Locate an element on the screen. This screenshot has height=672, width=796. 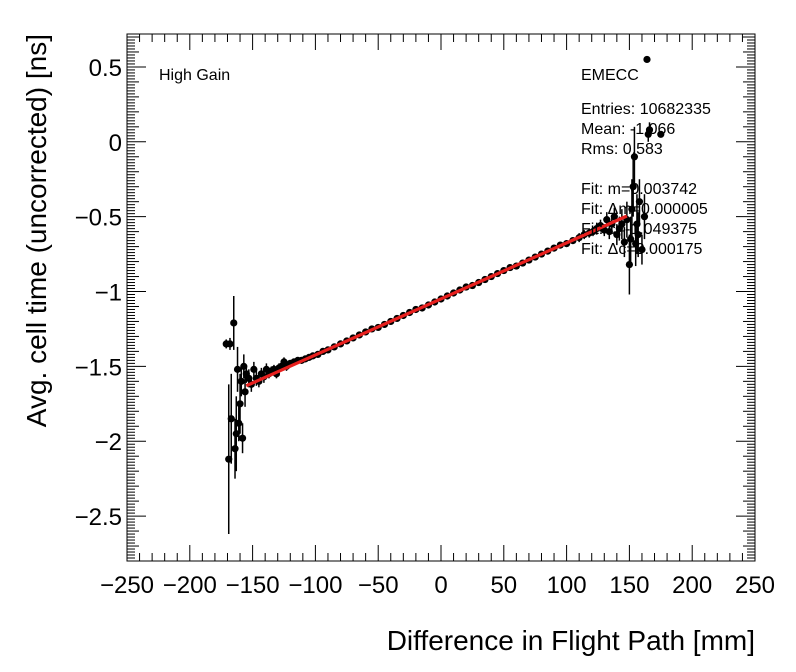
y-tick-label: −1.5 is located at coordinates (98, 367).